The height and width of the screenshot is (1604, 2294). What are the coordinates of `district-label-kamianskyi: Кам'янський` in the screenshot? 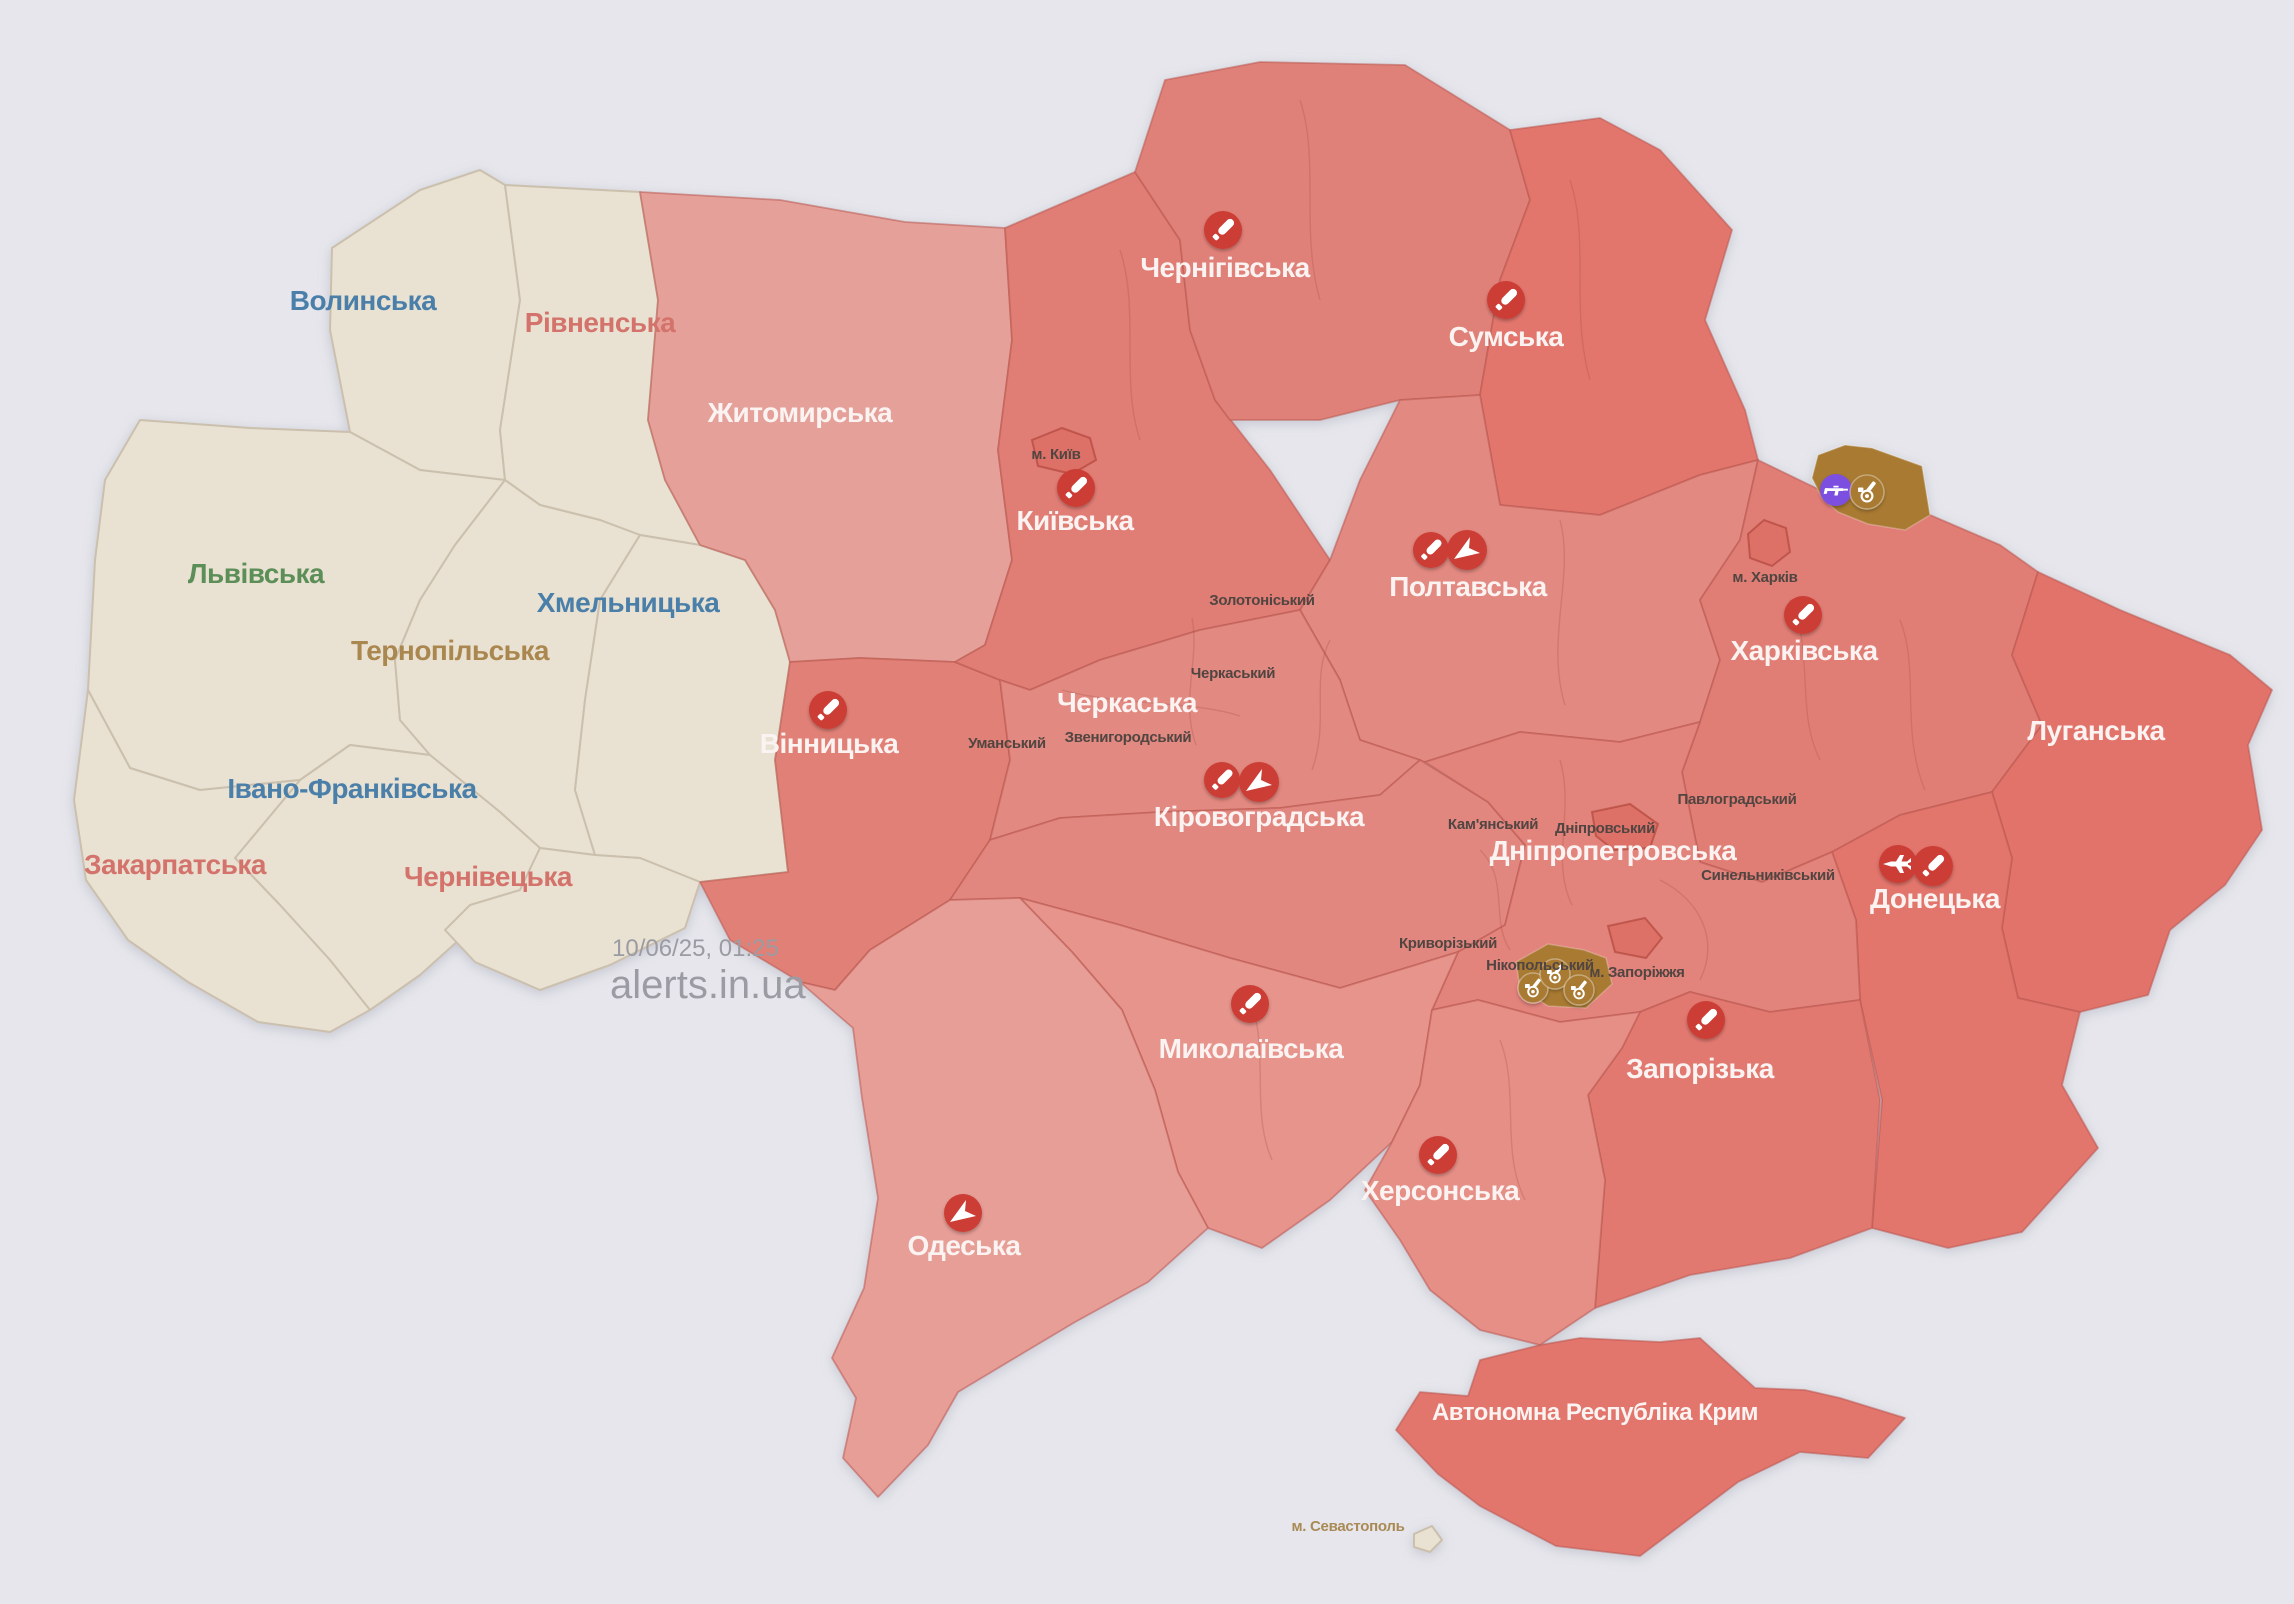 It's located at (1493, 824).